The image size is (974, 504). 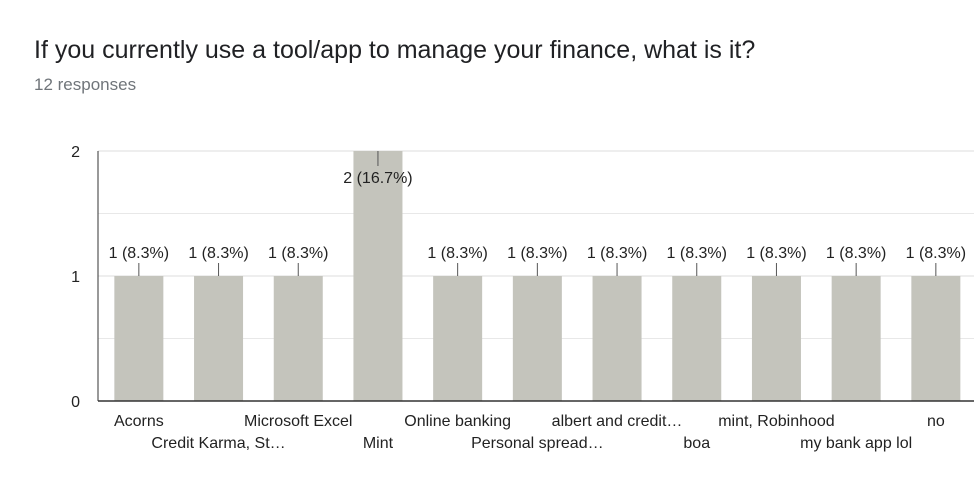 What do you see at coordinates (139, 421) in the screenshot?
I see `x-tick-label: Acorns` at bounding box center [139, 421].